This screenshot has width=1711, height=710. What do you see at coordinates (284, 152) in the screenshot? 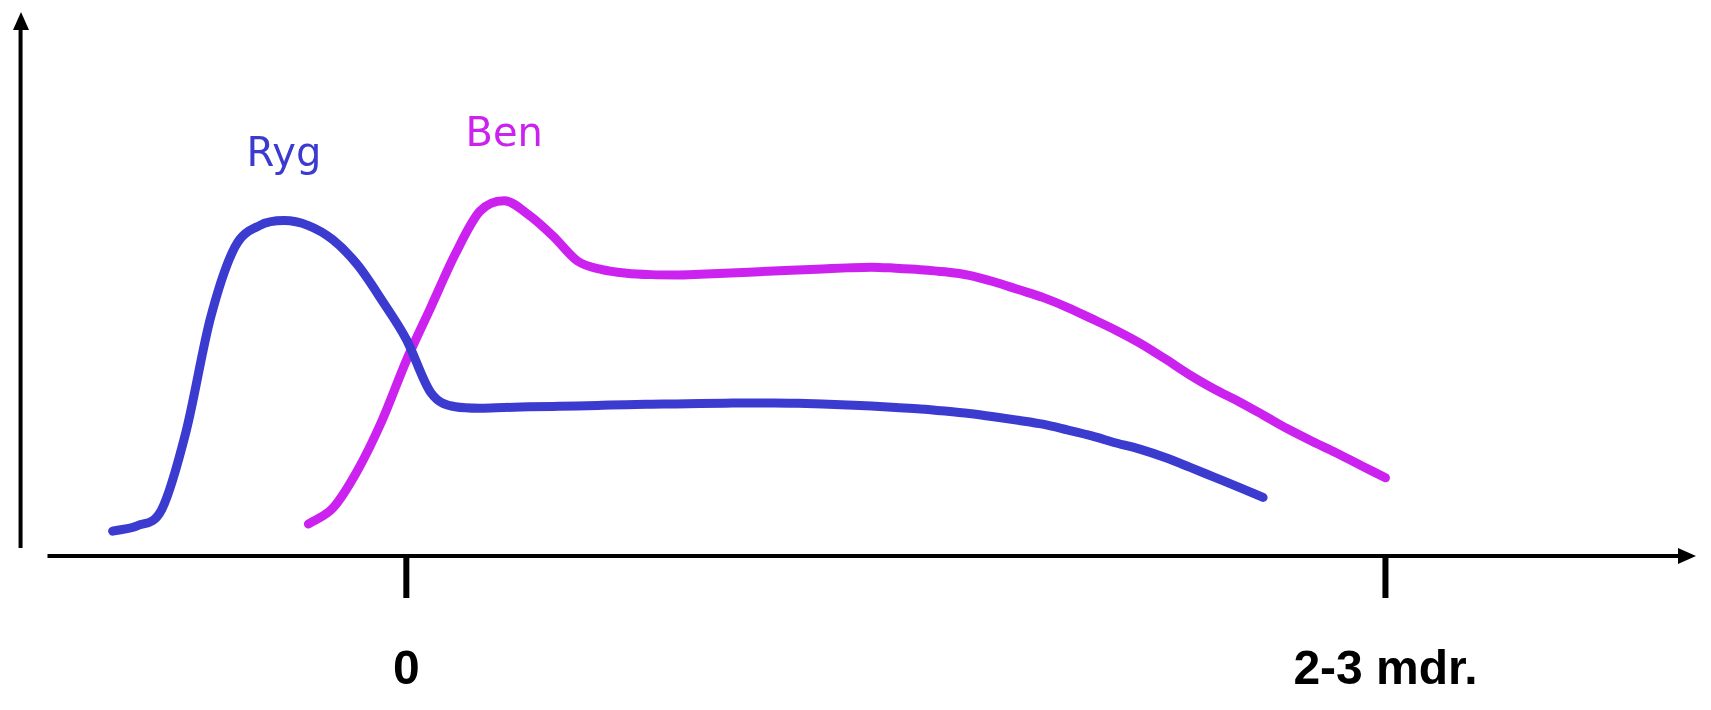
I see `series-label: Ryg` at bounding box center [284, 152].